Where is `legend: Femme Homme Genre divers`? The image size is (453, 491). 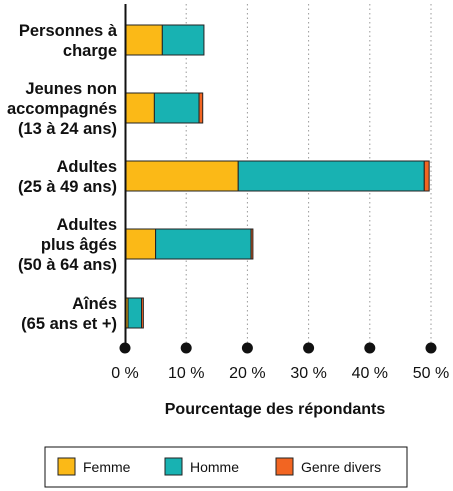
legend: Femme Homme Genre divers is located at coordinates (226, 467).